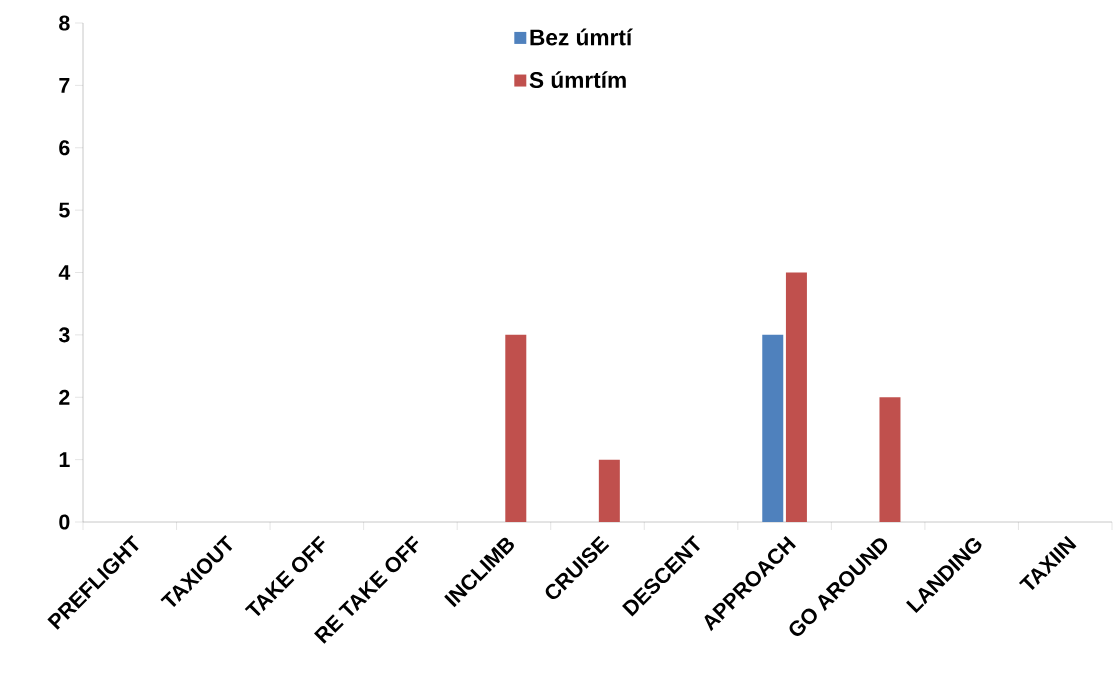 The height and width of the screenshot is (686, 1114). I want to click on y-tick-label: 2, so click(64, 397).